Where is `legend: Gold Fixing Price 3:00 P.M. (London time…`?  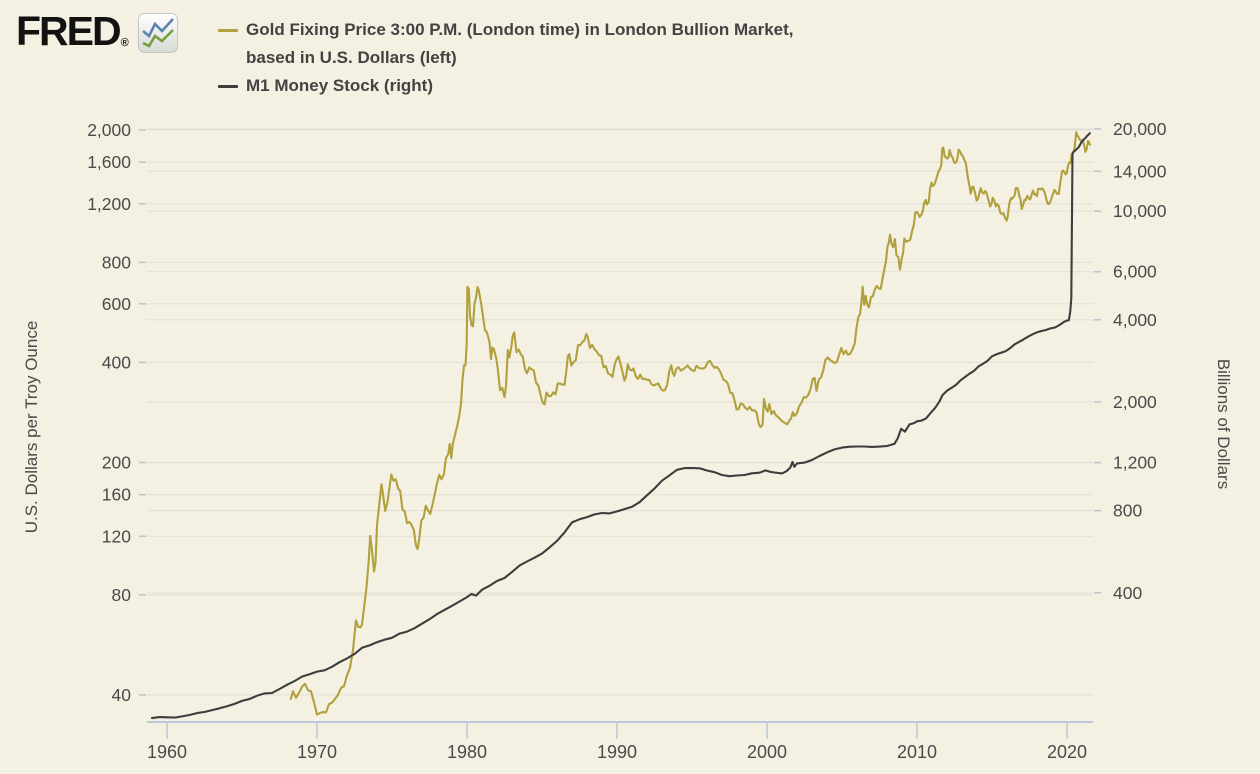 legend: Gold Fixing Price 3:00 P.M. (London time… is located at coordinates (506, 58).